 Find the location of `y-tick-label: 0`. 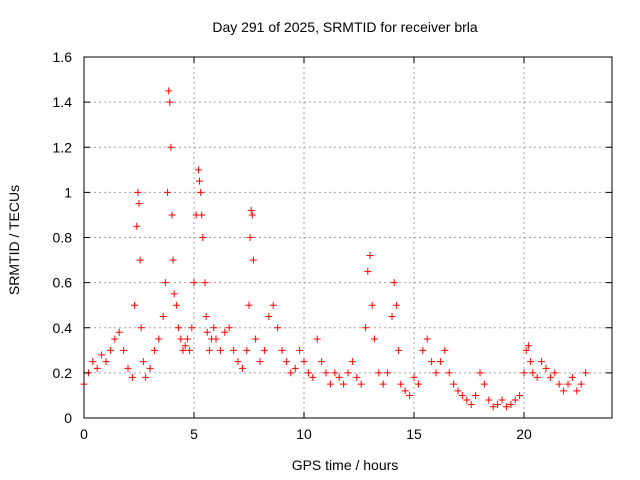

y-tick-label: 0 is located at coordinates (68, 418).